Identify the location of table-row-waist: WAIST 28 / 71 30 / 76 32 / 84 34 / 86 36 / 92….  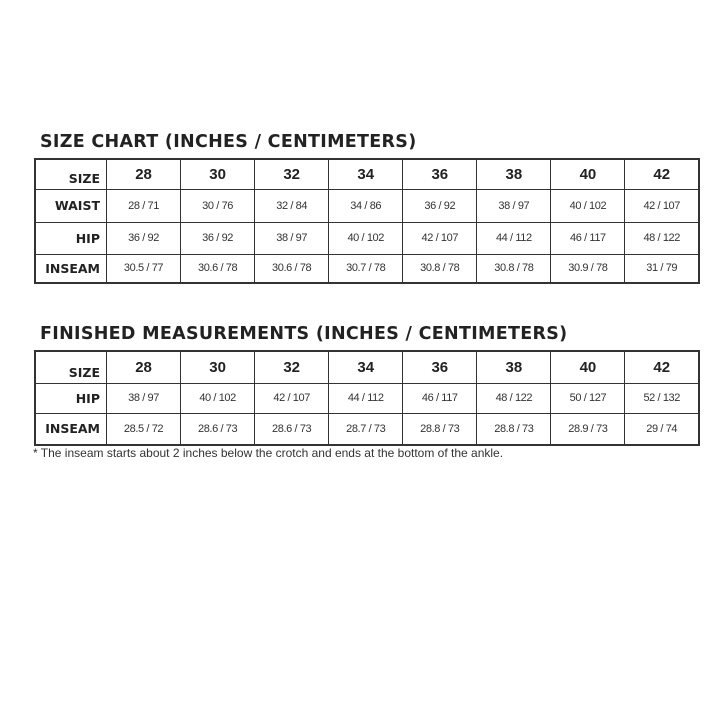
(367, 205).